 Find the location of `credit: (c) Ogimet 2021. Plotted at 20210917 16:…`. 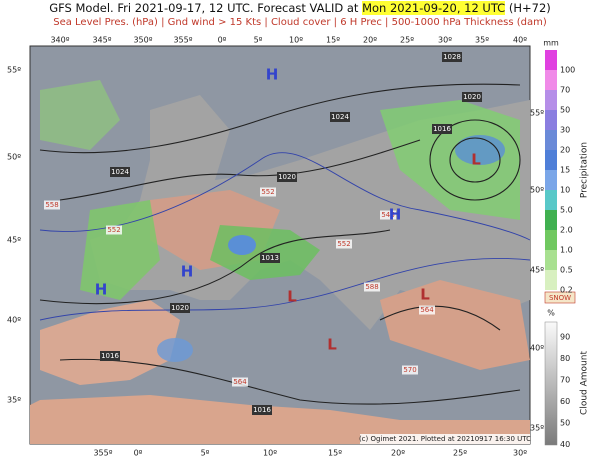

credit: (c) Ogimet 2021. Plotted at 20210917 16:… is located at coordinates (445, 439).